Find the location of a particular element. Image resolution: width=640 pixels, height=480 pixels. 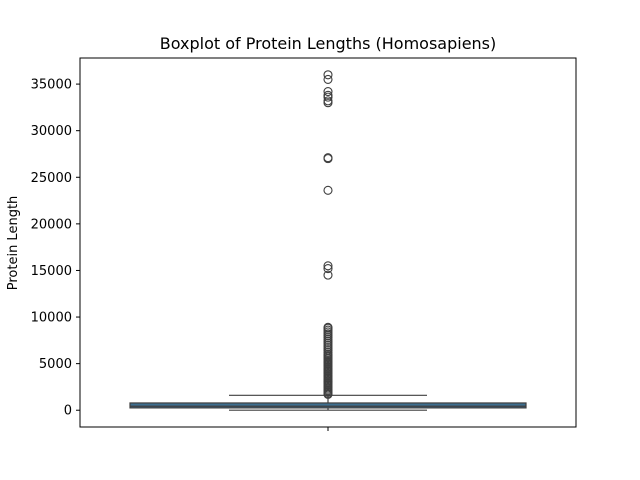

y-tick-label: 35000 is located at coordinates (51, 85).